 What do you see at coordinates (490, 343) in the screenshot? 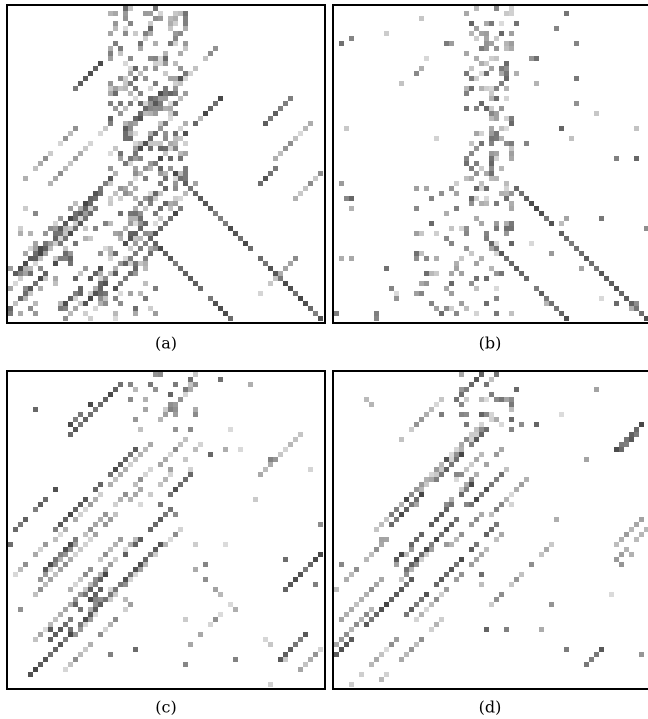
I see `panel-label: (b)` at bounding box center [490, 343].